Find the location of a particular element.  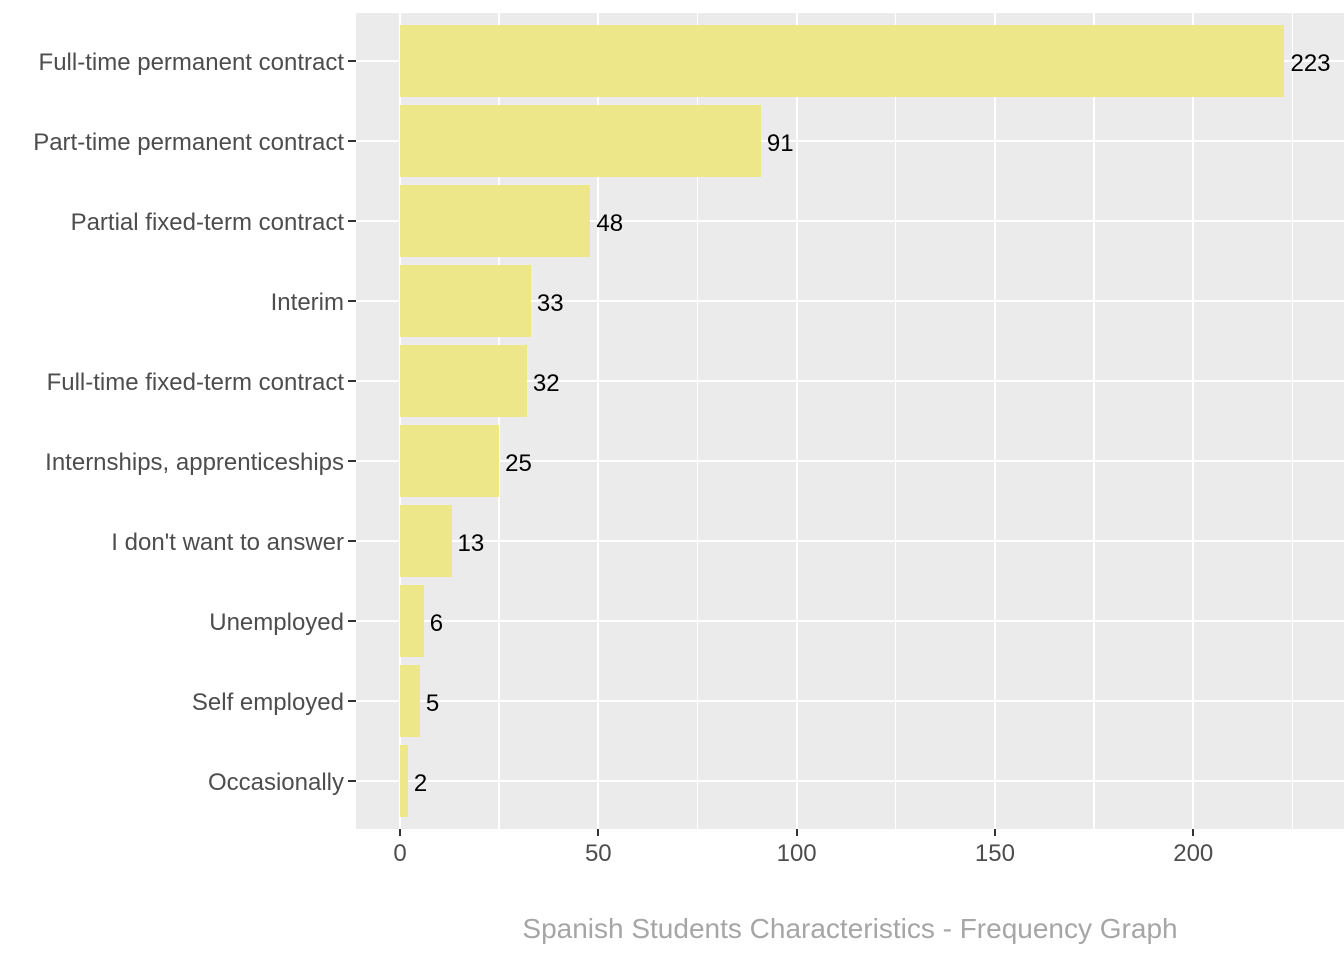

bar-value-label: 2 is located at coordinates (420, 783).